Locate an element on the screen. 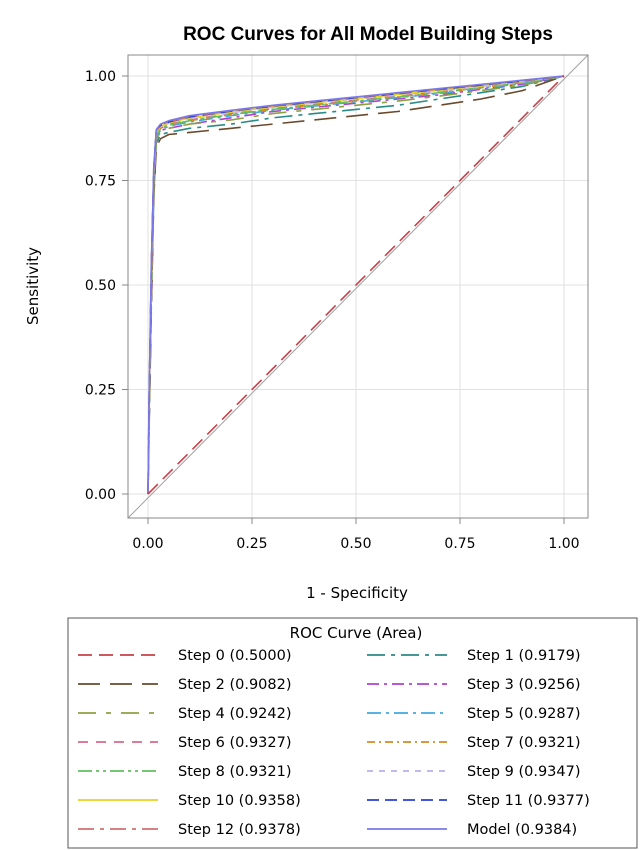 This screenshot has width=640, height=850. legend-entry: Step 6 (0.9327) is located at coordinates (235, 743).